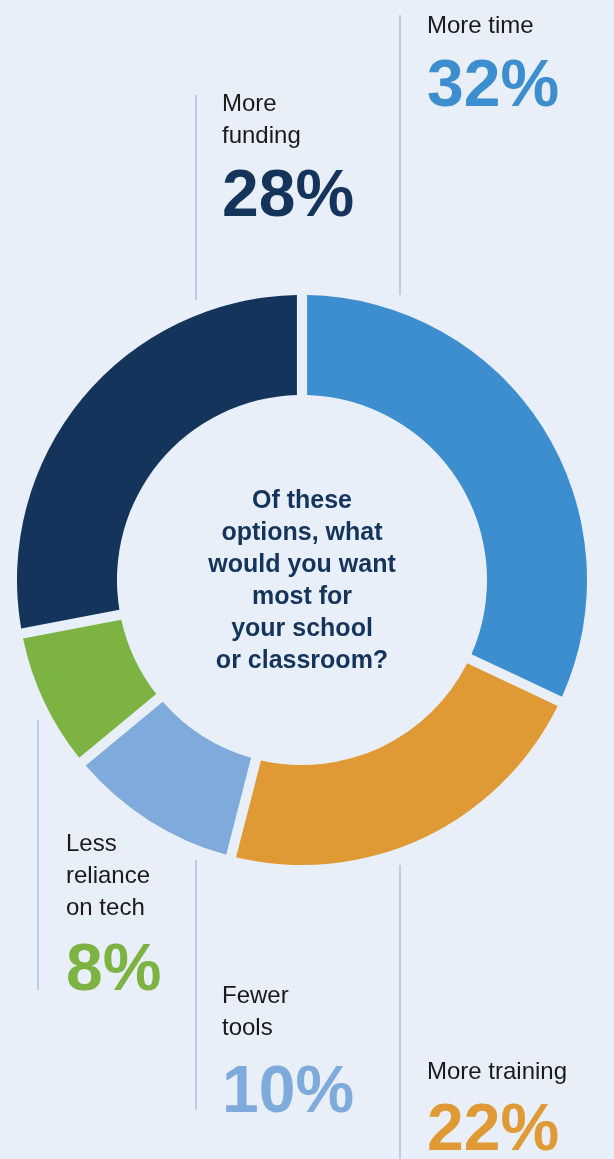 The width and height of the screenshot is (614, 1159). Describe the element at coordinates (480, 24) in the screenshot. I see `slice-label: More time` at that location.